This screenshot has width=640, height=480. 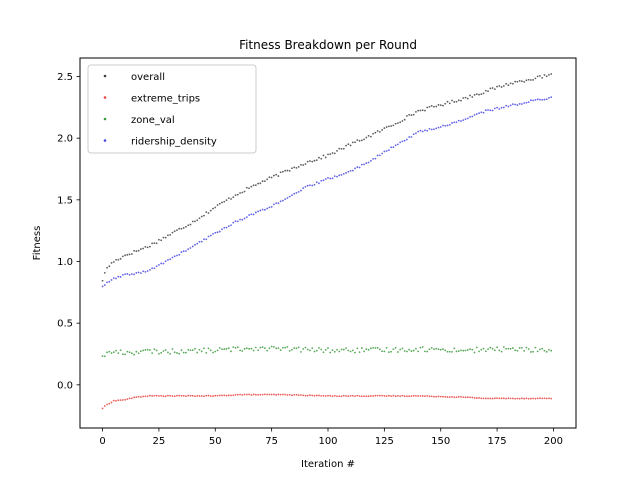 I want to click on x-tick-label: 100, so click(x=327, y=441).